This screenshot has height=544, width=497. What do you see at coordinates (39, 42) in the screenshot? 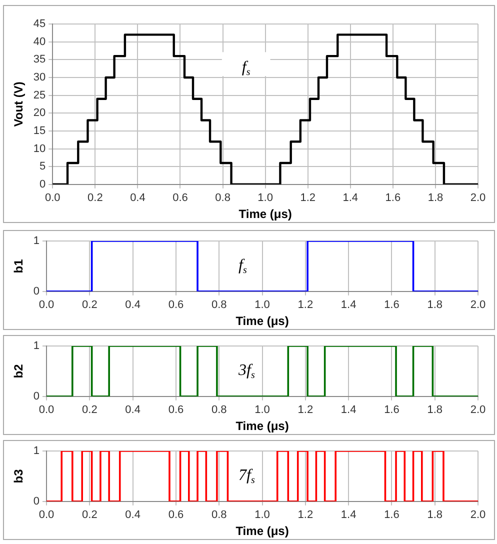
I see `y-tick-label: 40` at bounding box center [39, 42].